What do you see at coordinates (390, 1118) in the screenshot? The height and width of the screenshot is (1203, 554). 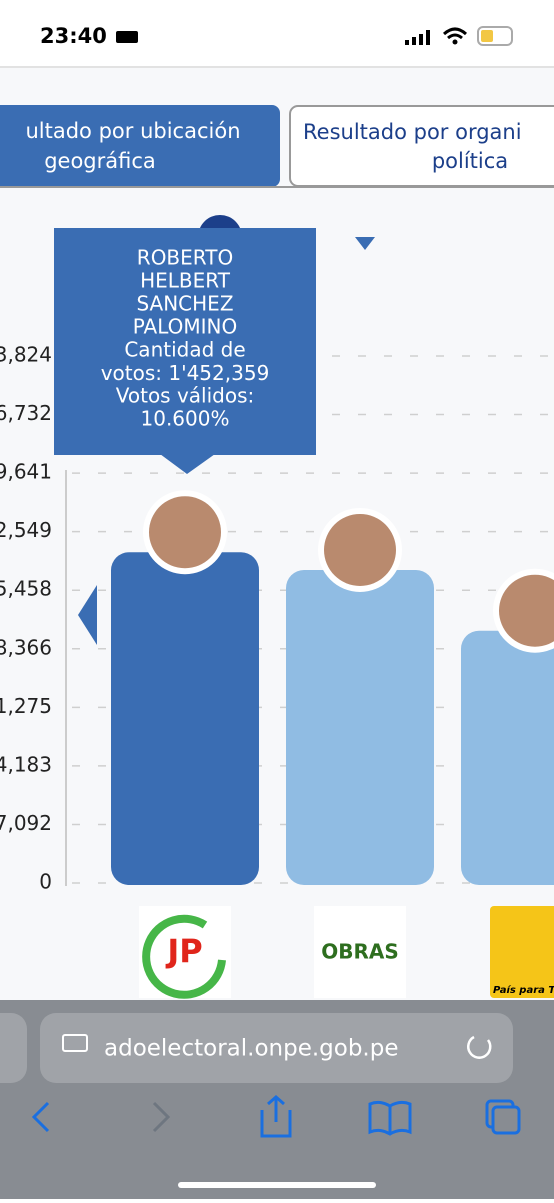 I see `bookmarks-button` at bounding box center [390, 1118].